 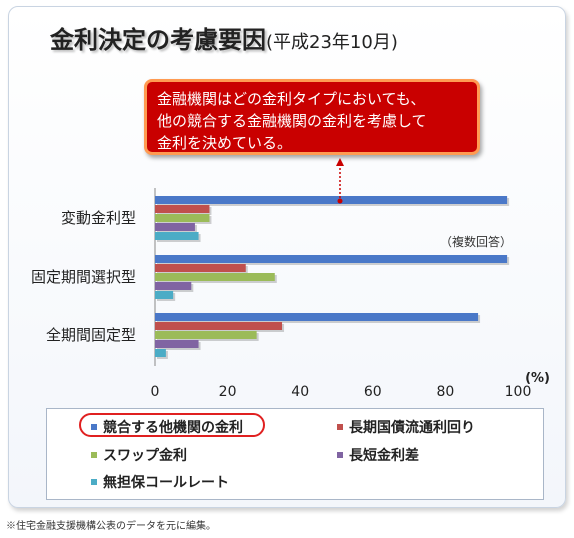 I want to click on legend-label: 長期国債流通利回り, so click(x=412, y=428).